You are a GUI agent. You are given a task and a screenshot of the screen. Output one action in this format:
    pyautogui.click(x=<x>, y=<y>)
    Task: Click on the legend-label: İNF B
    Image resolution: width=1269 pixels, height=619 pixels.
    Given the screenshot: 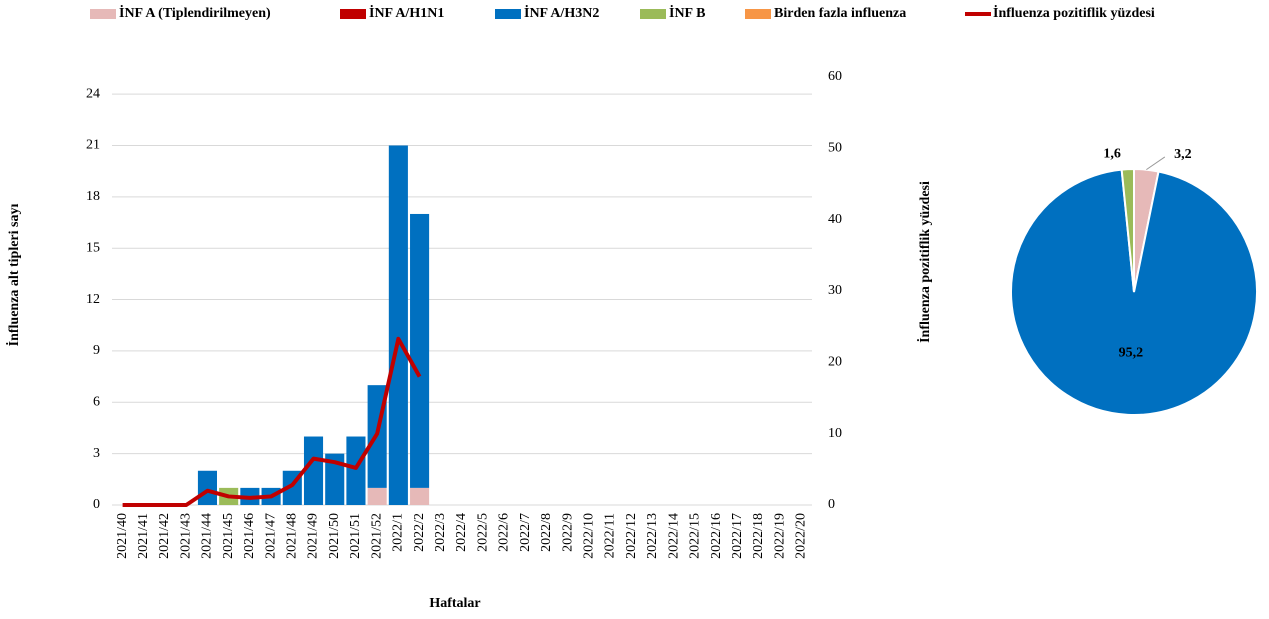 What is the action you would take?
    pyautogui.click(x=687, y=12)
    